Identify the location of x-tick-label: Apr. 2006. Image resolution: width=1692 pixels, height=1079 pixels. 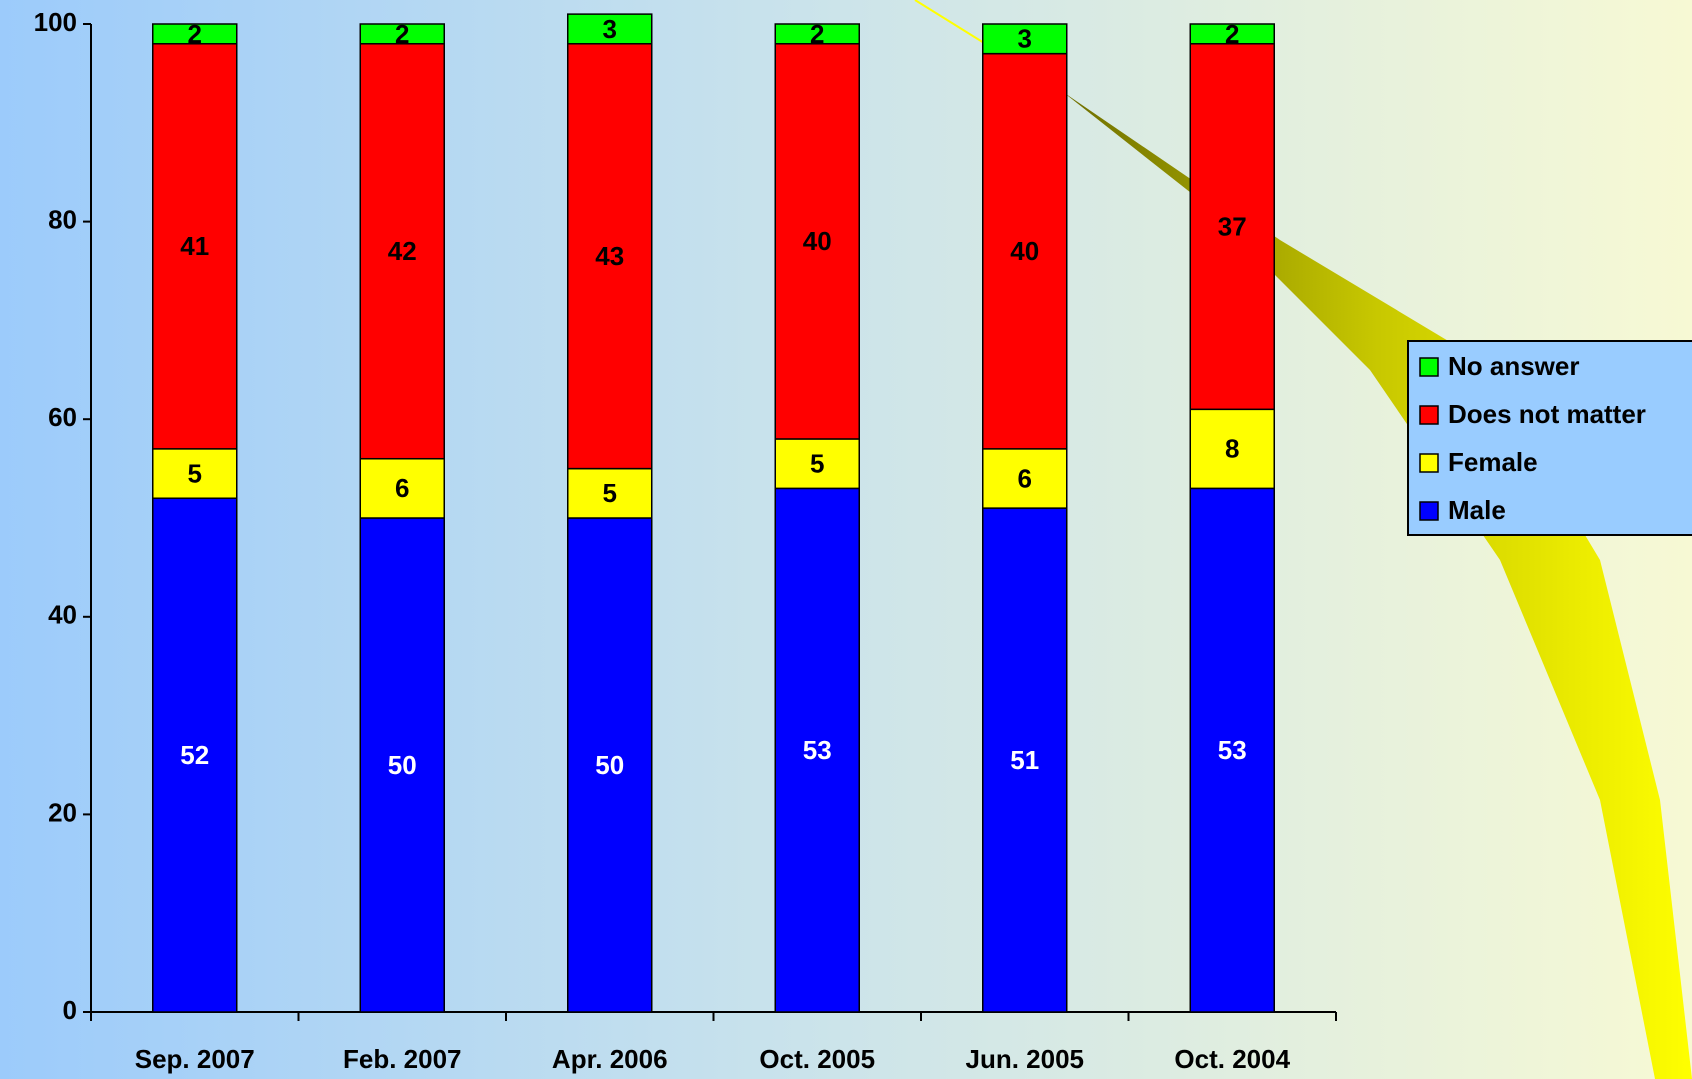
(610, 1059).